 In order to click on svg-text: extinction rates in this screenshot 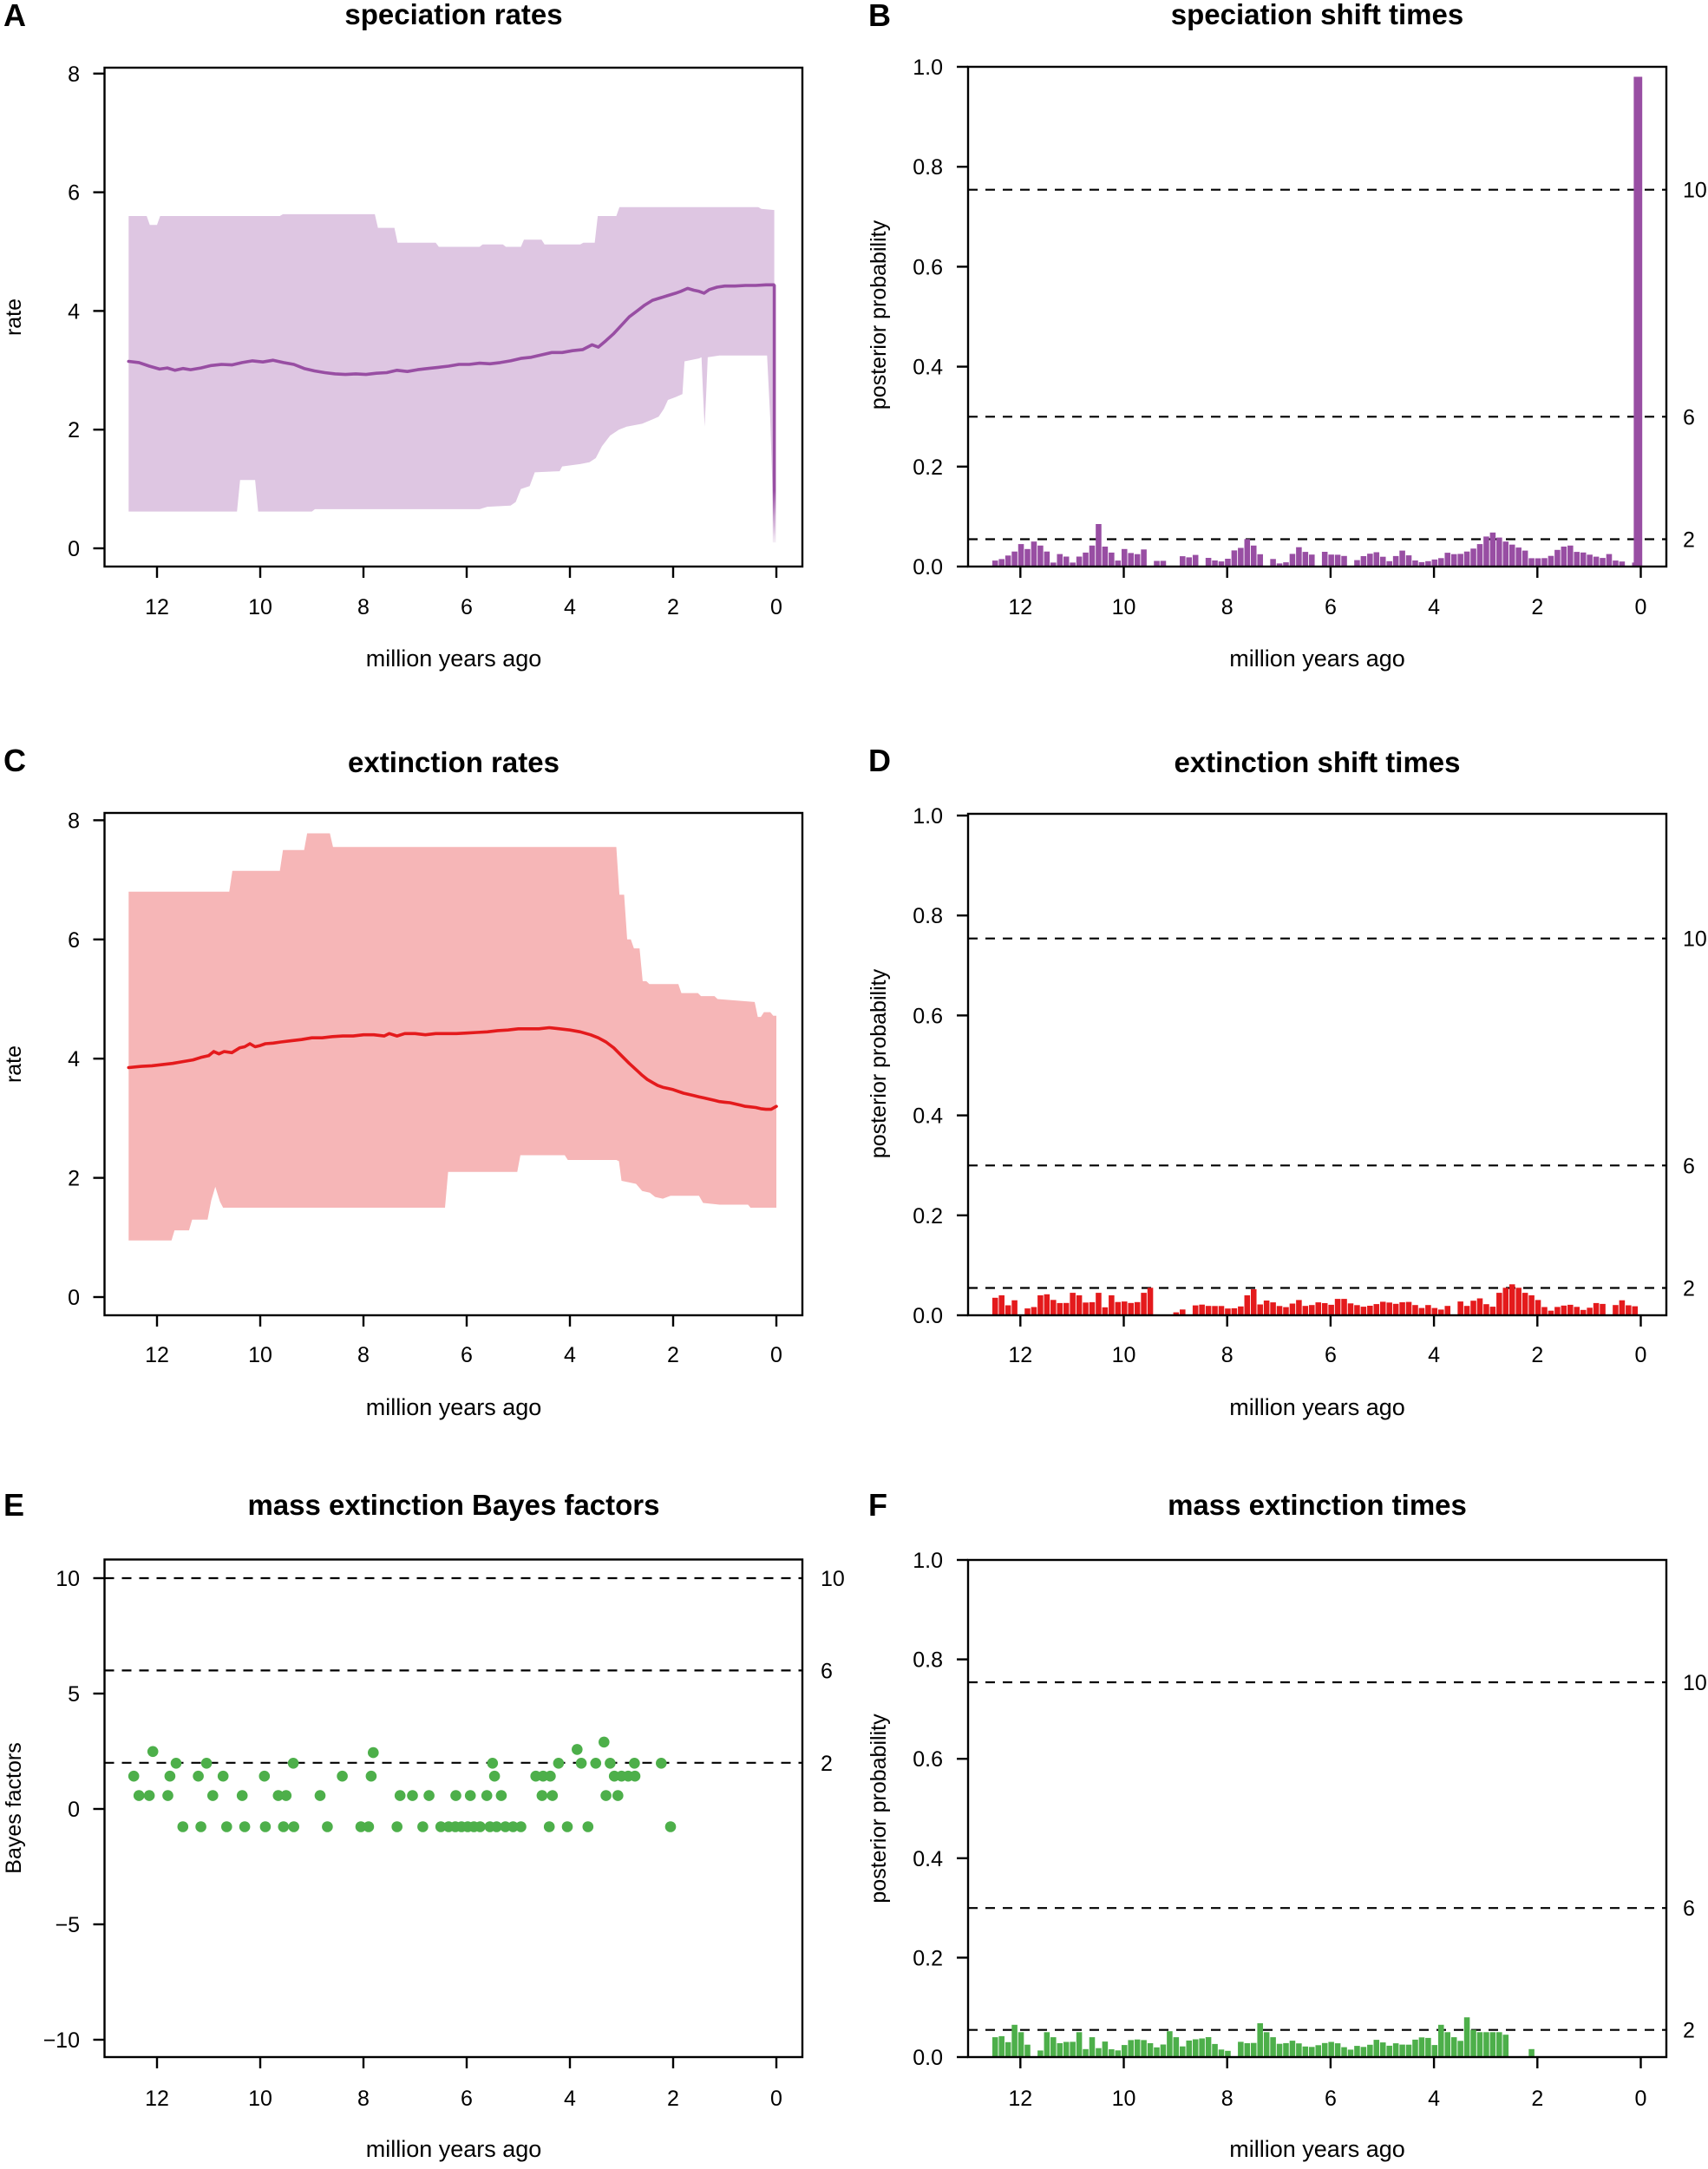, I will do `click(454, 762)`.